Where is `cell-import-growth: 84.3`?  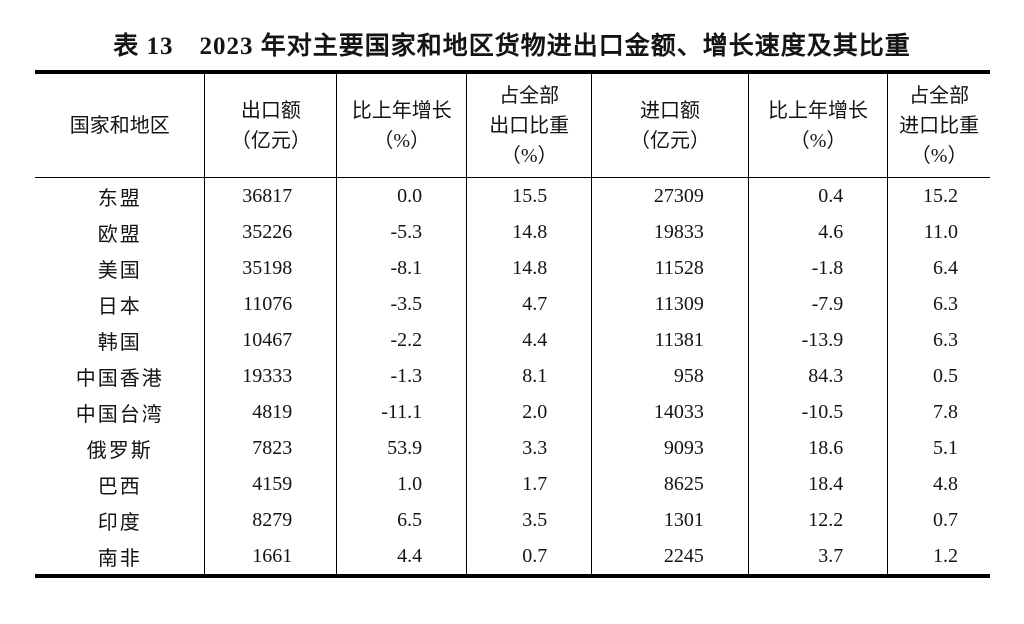
cell-import-growth: 84.3 is located at coordinates (817, 376).